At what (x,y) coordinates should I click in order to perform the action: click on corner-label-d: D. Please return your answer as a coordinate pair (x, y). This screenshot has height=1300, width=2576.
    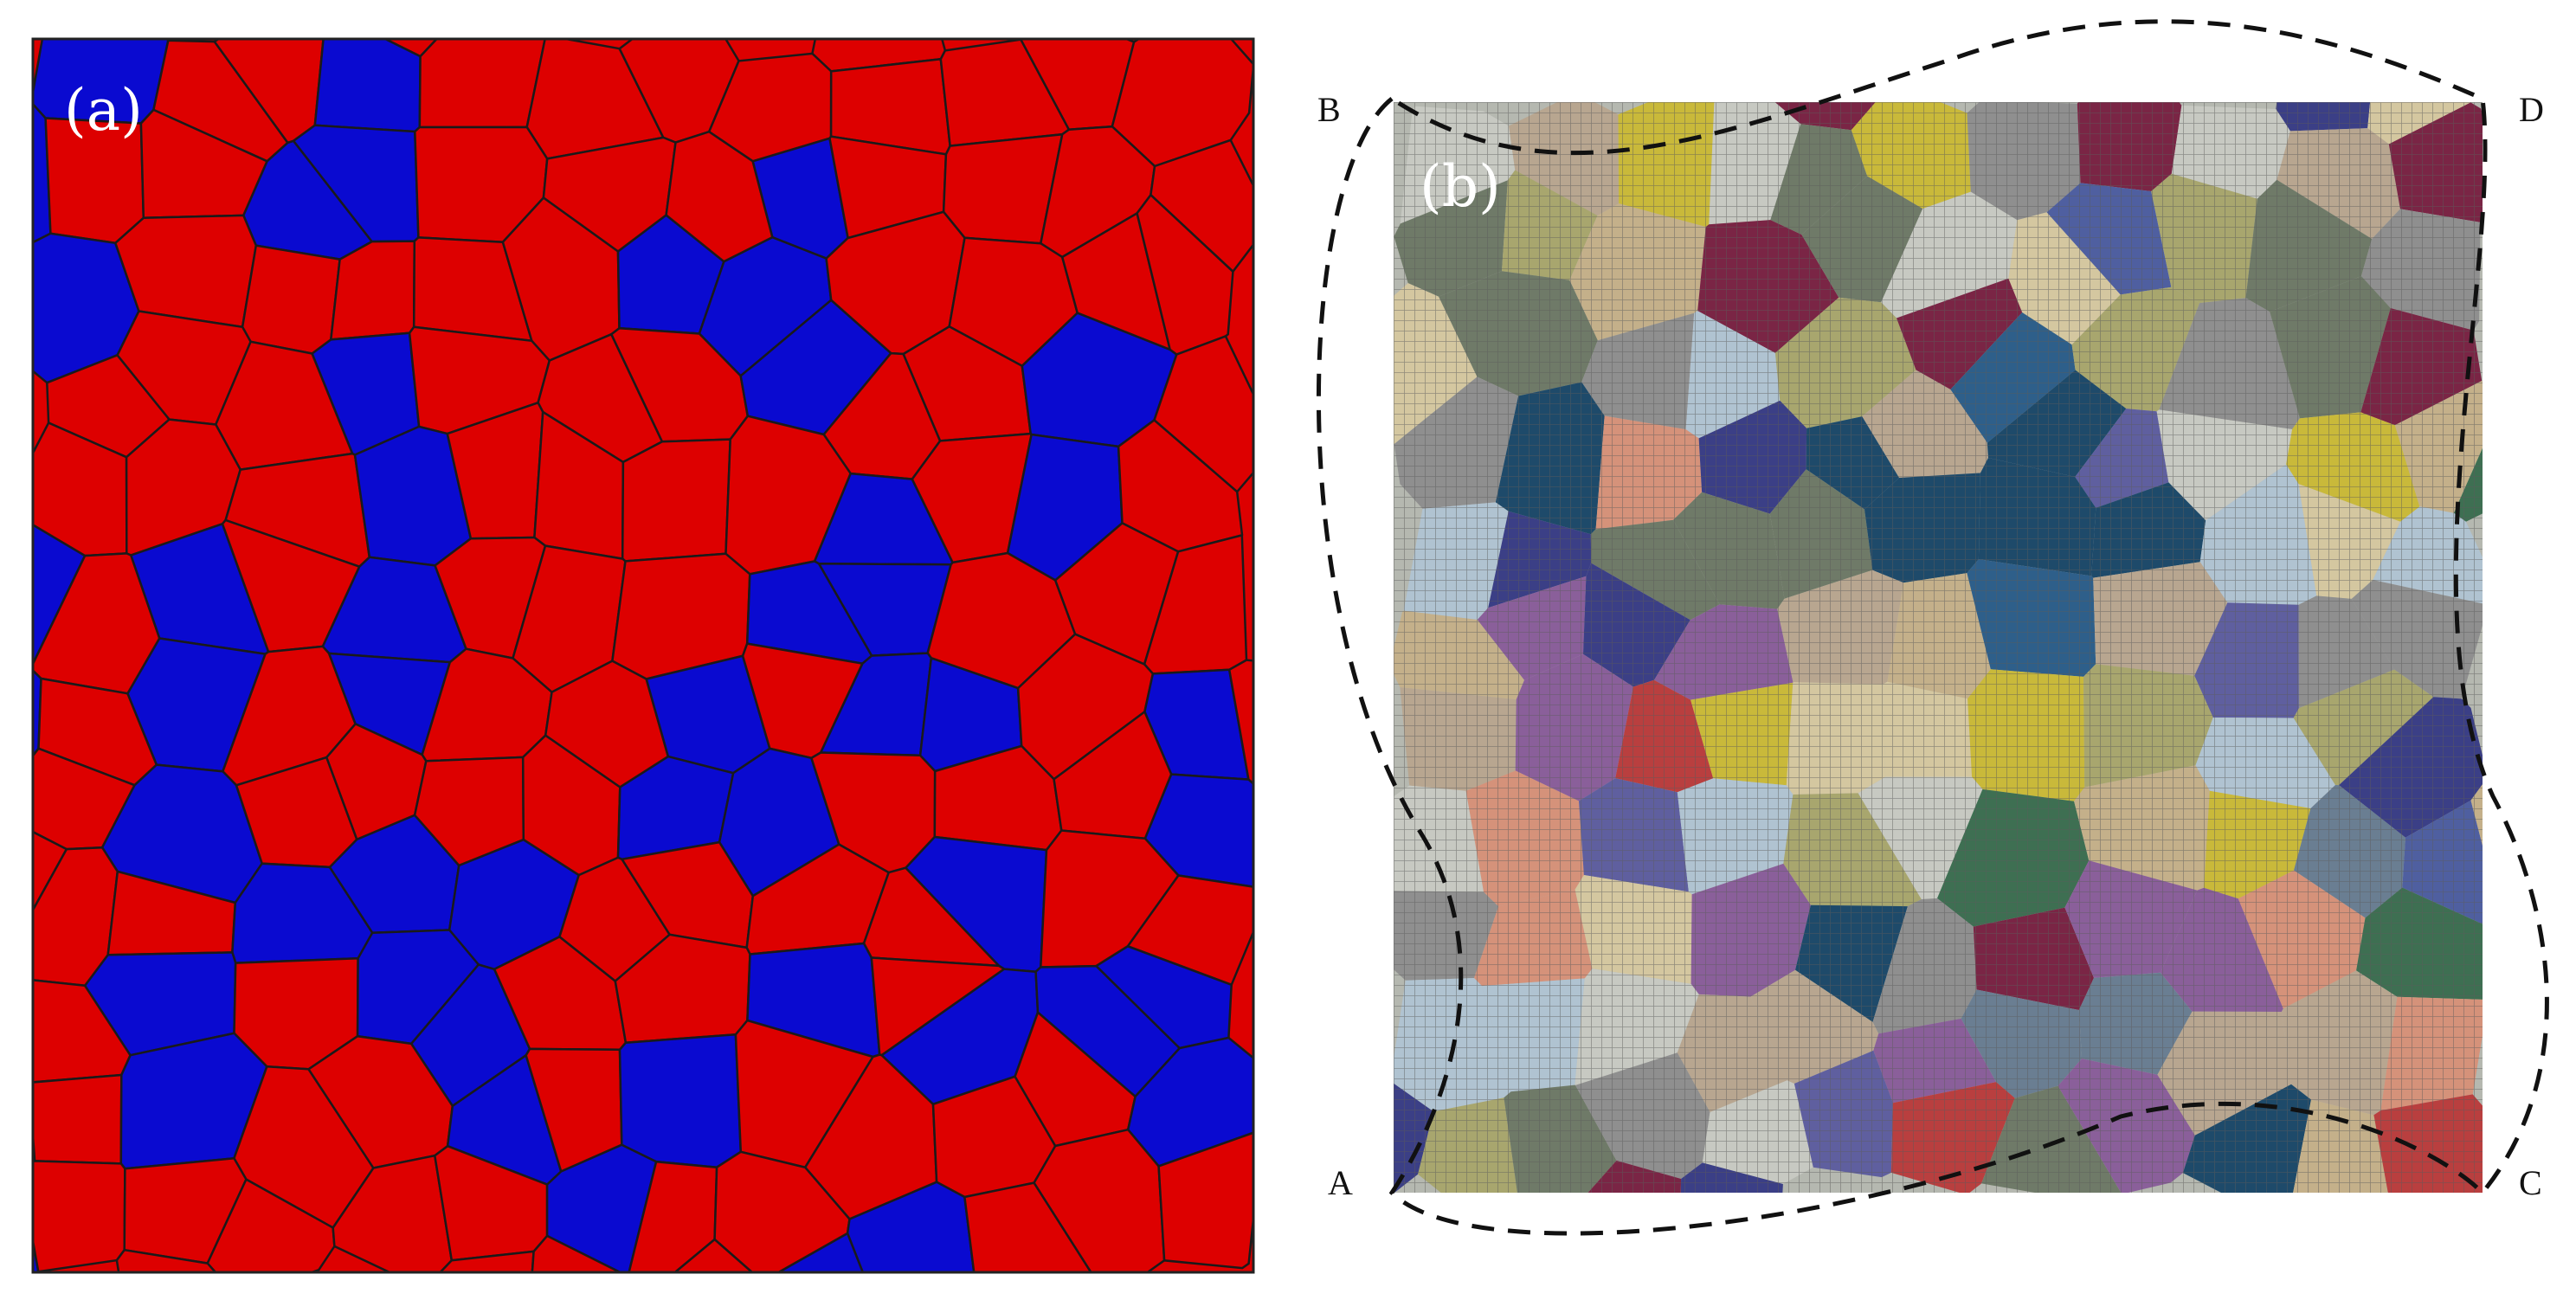
    Looking at the image, I should click on (2531, 110).